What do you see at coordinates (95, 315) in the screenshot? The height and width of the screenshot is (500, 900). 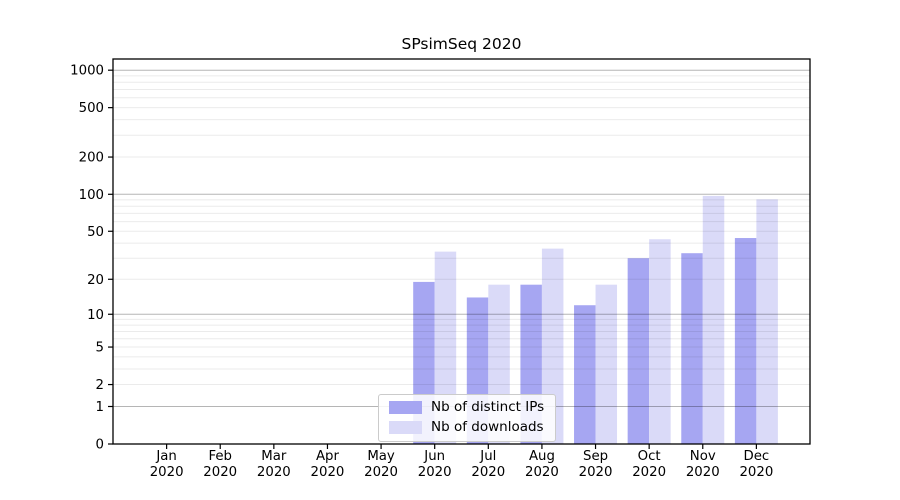 I see `y-tick-label-10: 10` at bounding box center [95, 315].